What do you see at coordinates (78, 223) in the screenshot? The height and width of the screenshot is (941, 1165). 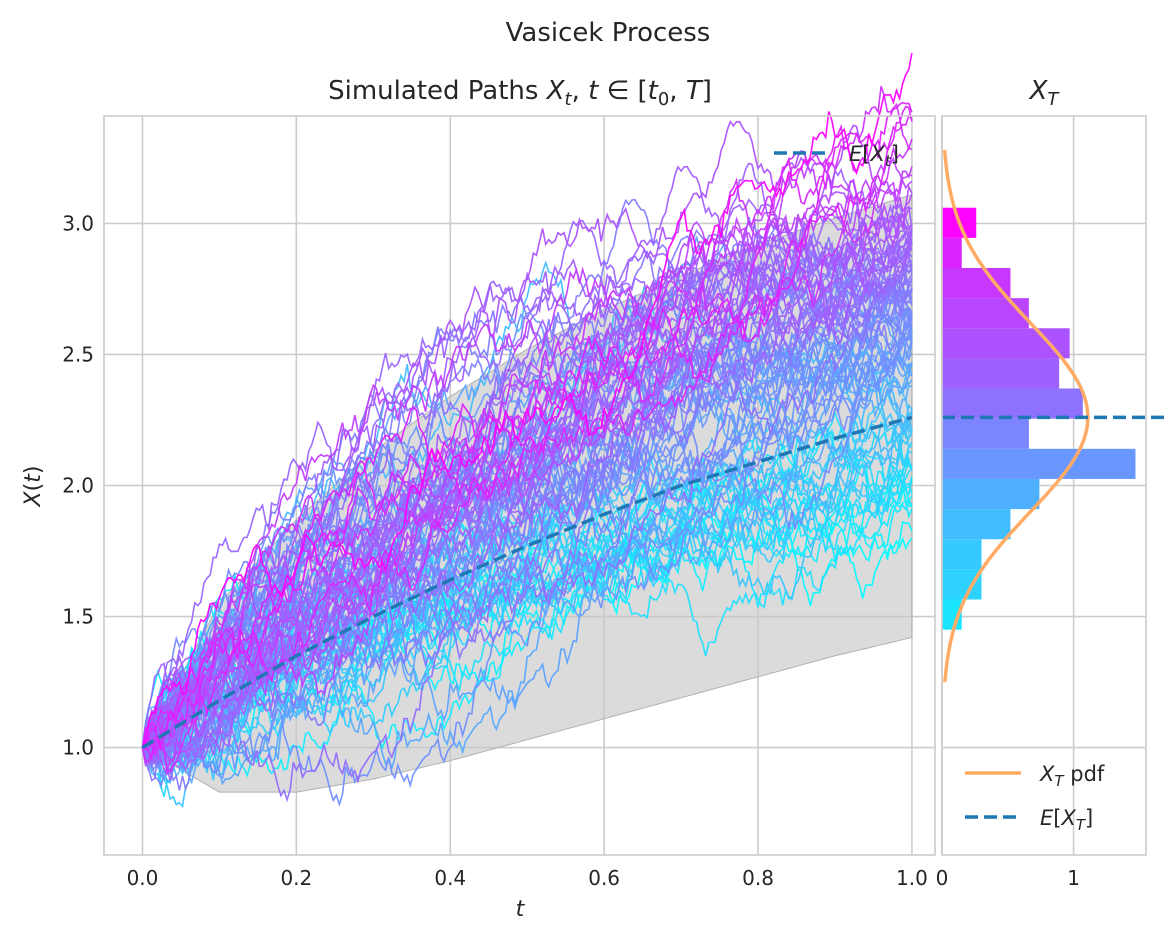 I see `y-tick-label: 3.0` at bounding box center [78, 223].